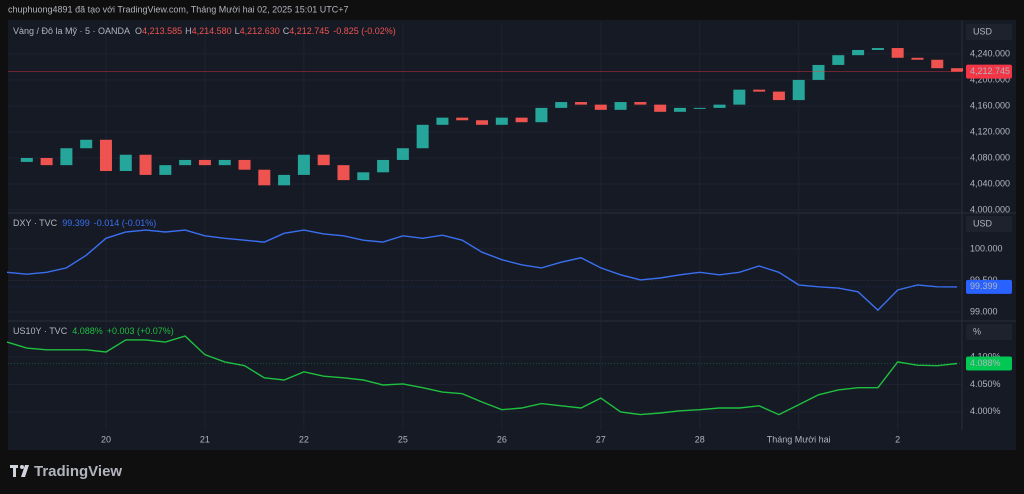 Image resolution: width=1024 pixels, height=494 pixels. I want to click on x-tick-label: 26, so click(502, 439).